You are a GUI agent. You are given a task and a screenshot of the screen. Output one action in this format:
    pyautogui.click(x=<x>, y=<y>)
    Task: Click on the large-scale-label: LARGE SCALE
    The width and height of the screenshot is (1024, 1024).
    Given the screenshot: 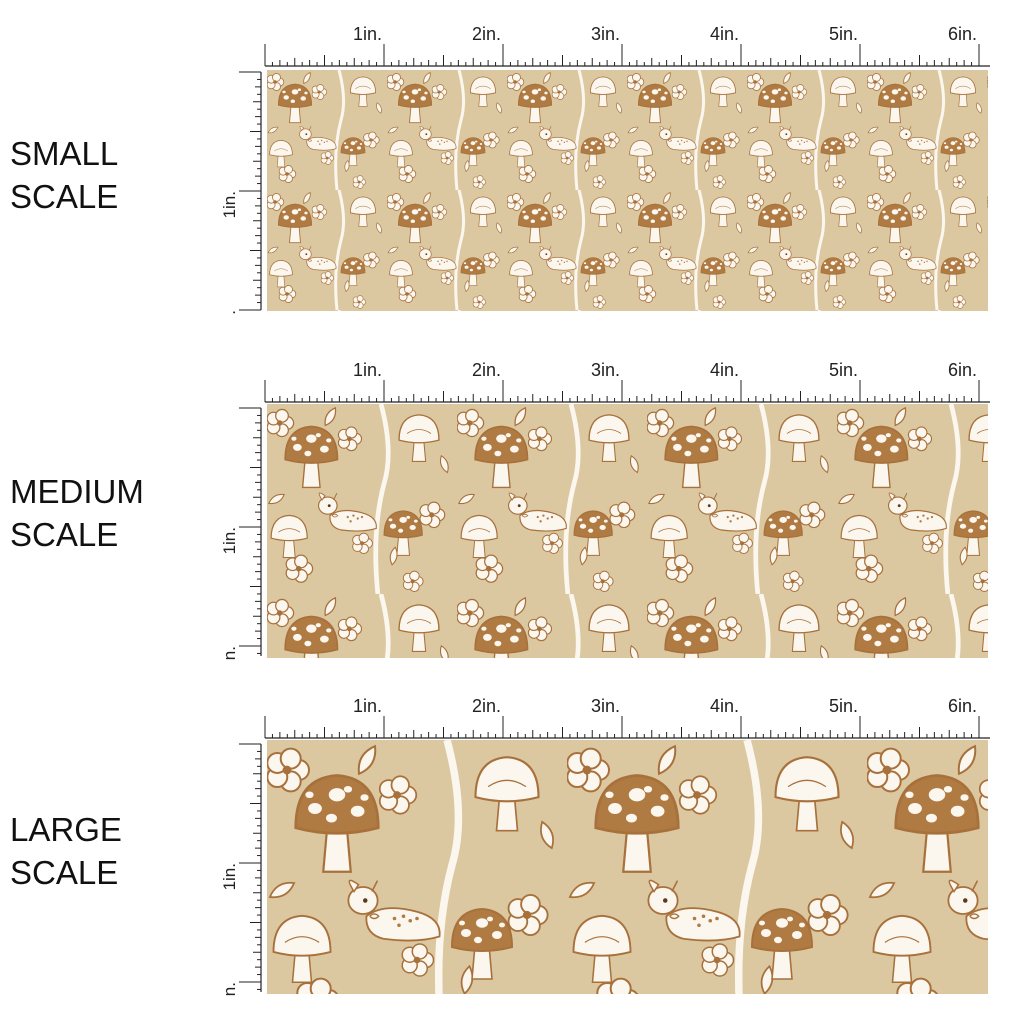 What is the action you would take?
    pyautogui.click(x=66, y=851)
    